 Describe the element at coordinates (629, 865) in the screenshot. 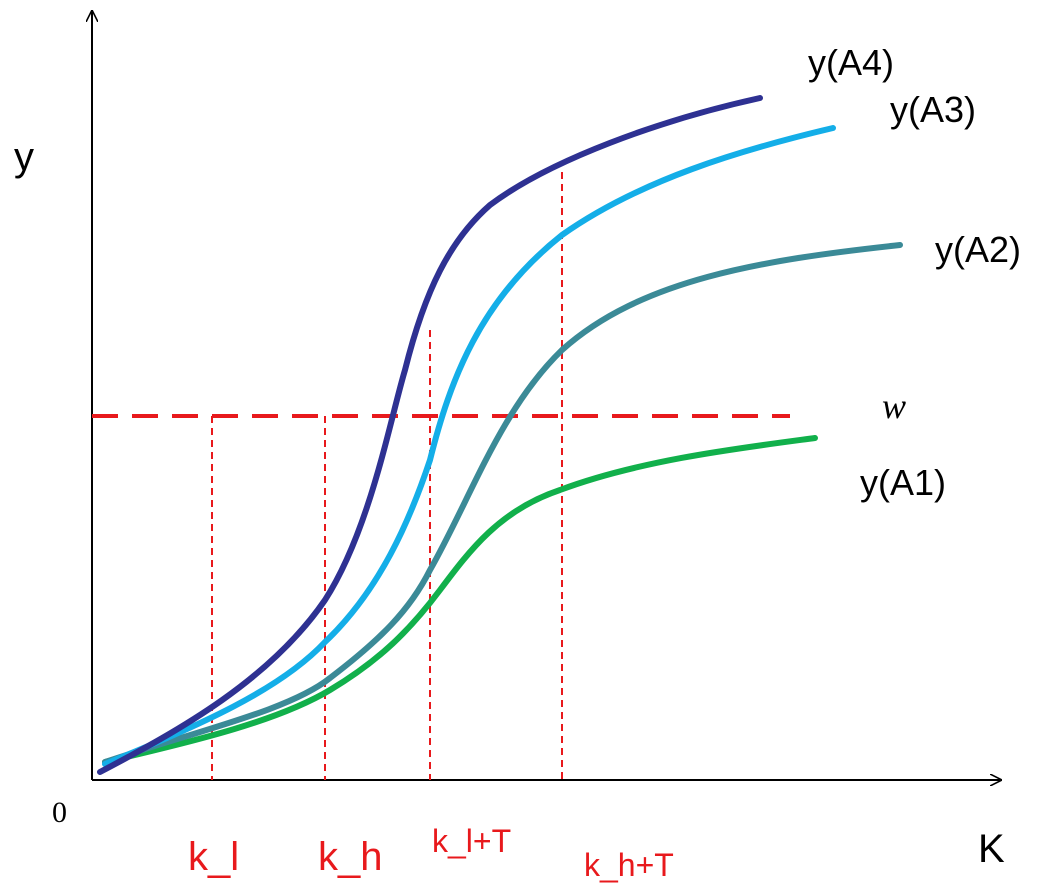

I see `marker-label-k-h-plus-t: k_h+T` at that location.